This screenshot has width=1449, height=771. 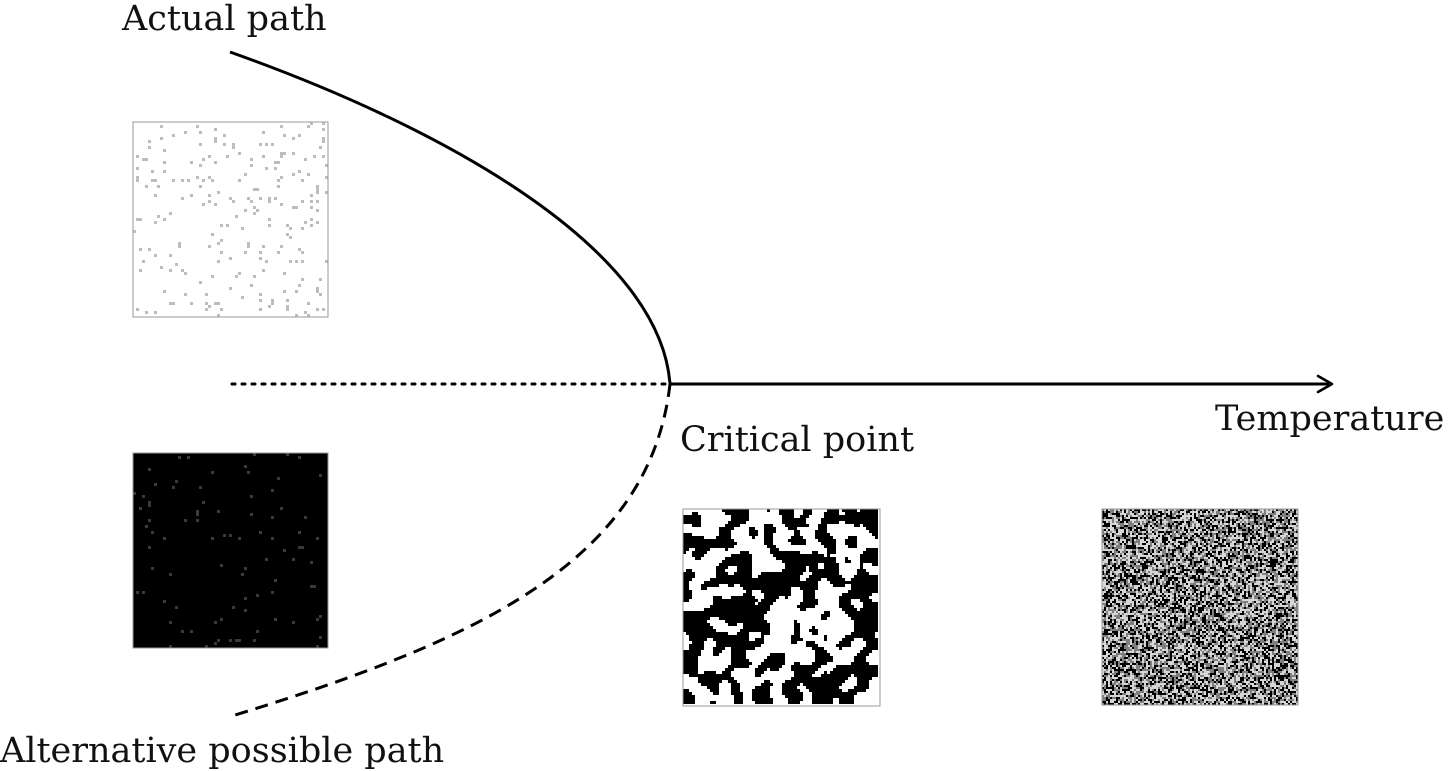 I want to click on disordered-noise-light-pixels, so click(x=1200, y=607).